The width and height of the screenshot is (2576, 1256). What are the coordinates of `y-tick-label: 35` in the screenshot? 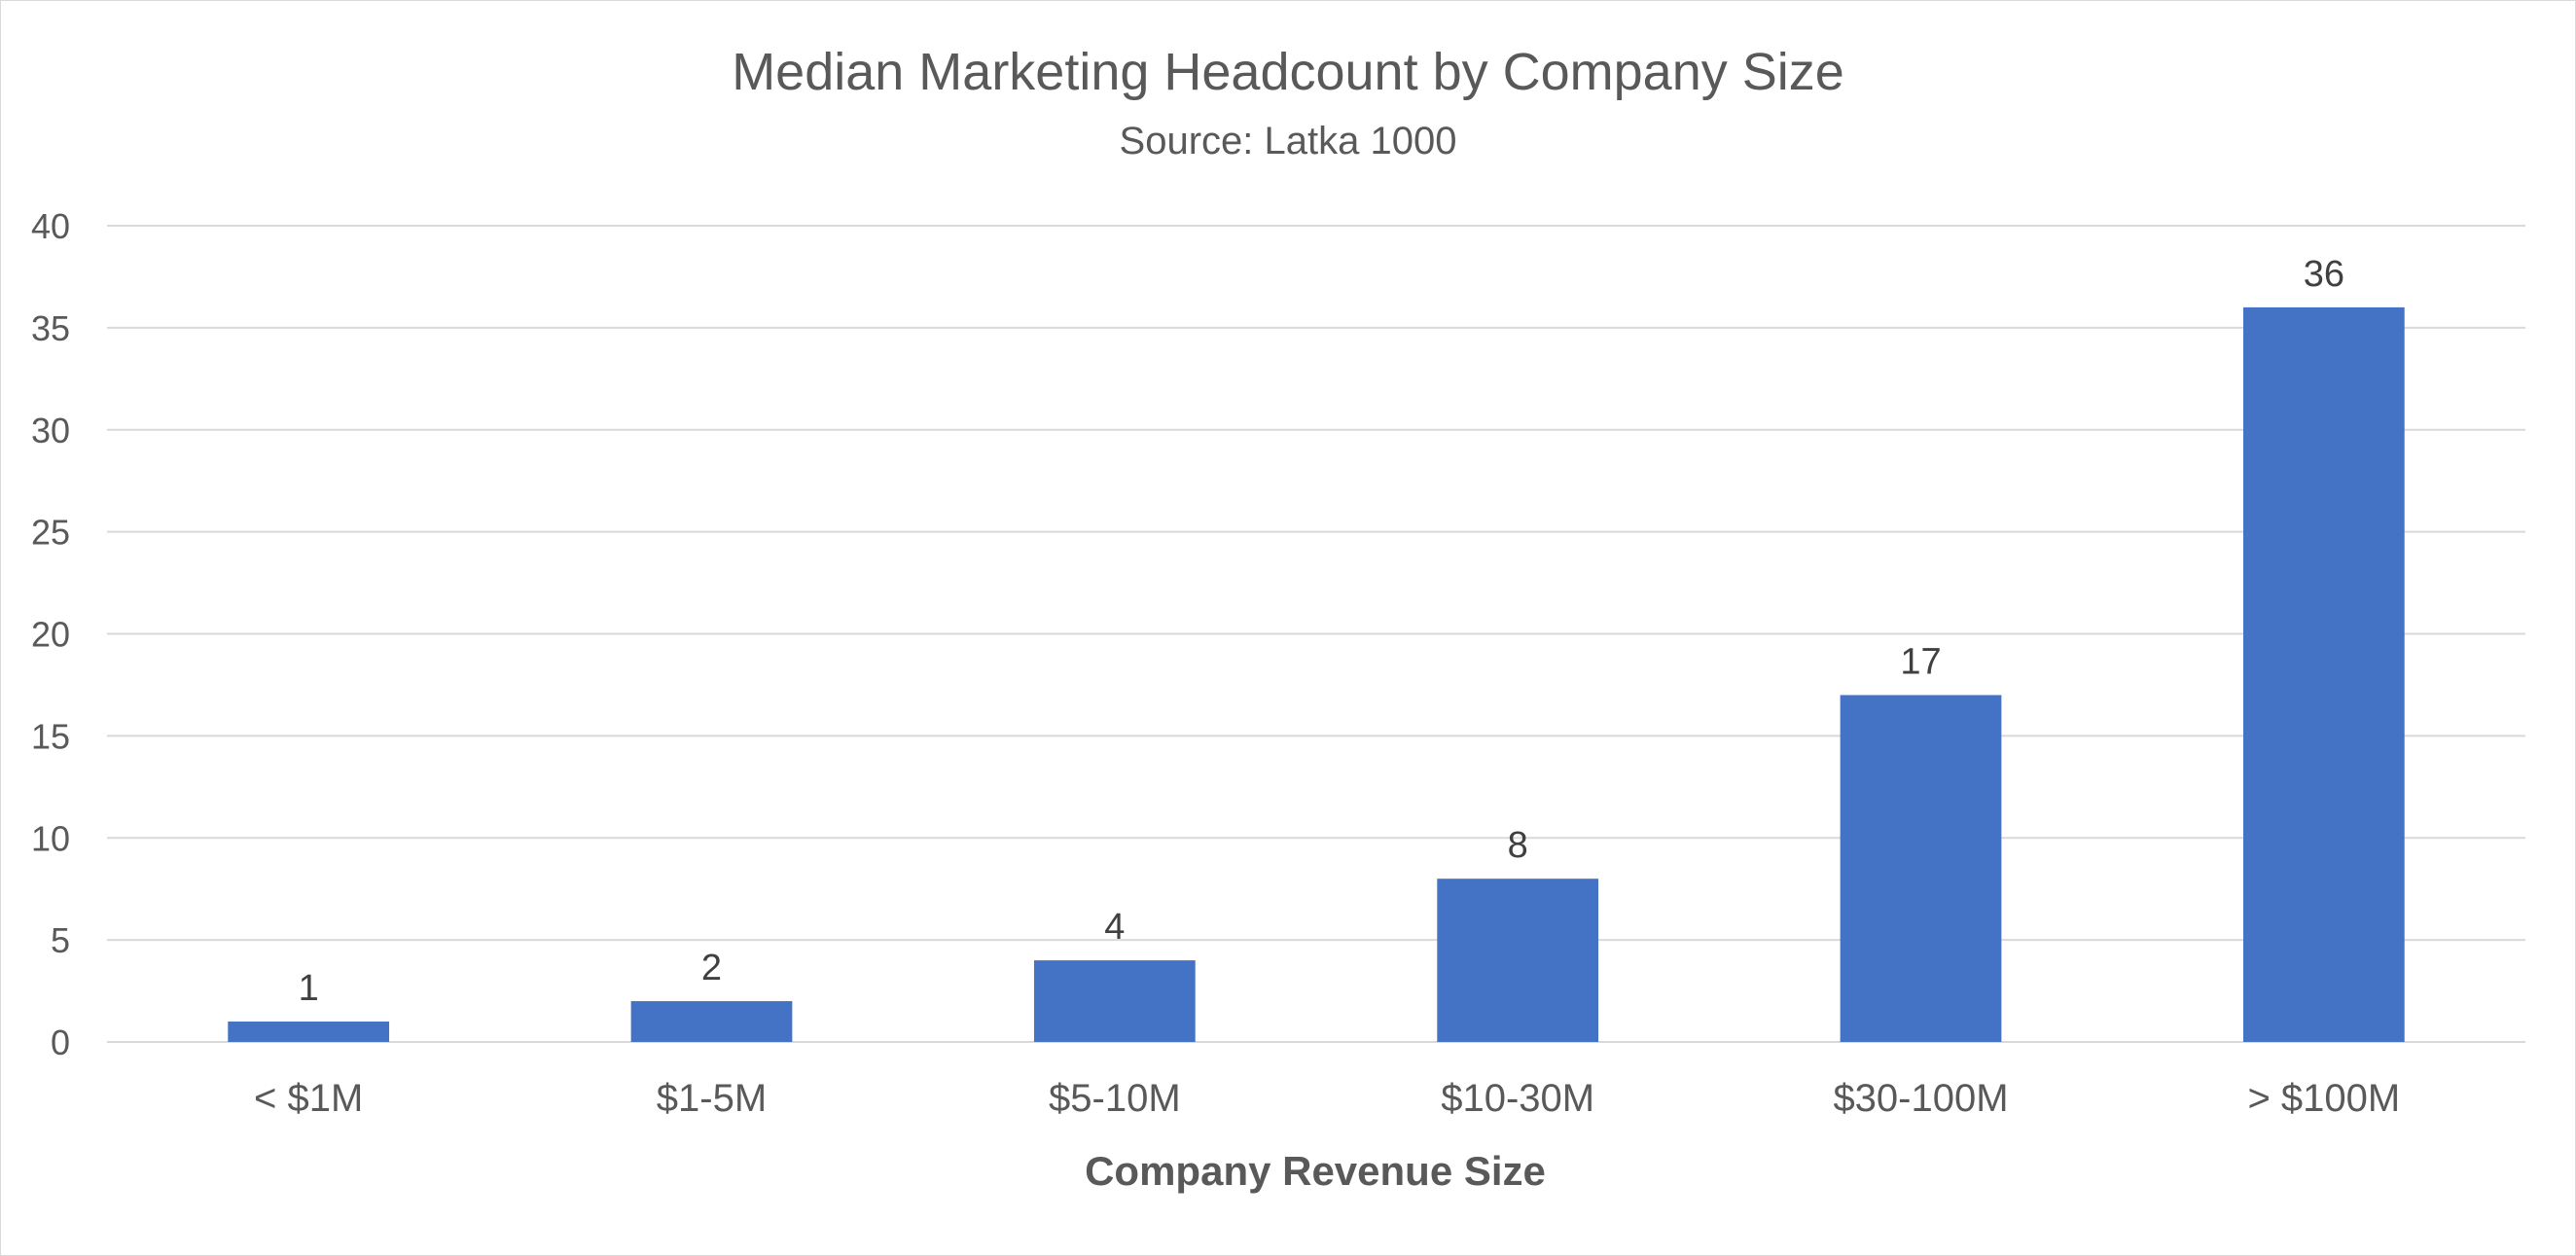 It's located at (50, 328).